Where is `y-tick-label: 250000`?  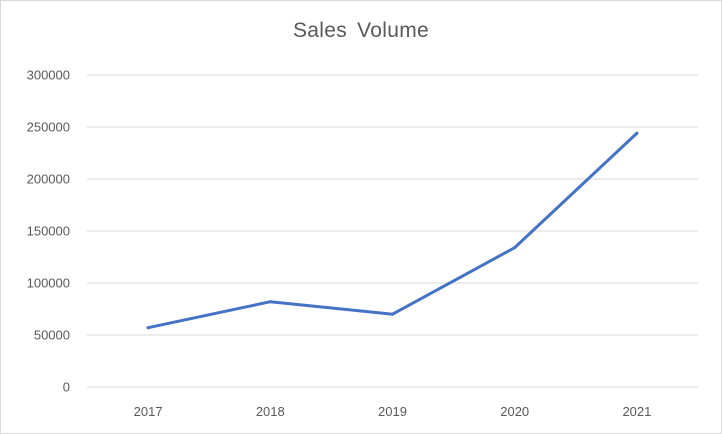 y-tick-label: 250000 is located at coordinates (48, 127).